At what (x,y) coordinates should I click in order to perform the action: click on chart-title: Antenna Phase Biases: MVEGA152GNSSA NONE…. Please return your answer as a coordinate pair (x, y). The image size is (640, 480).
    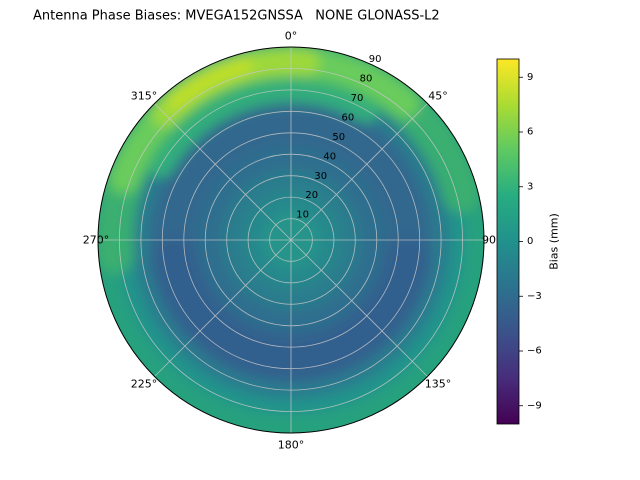
    Looking at the image, I should click on (236, 16).